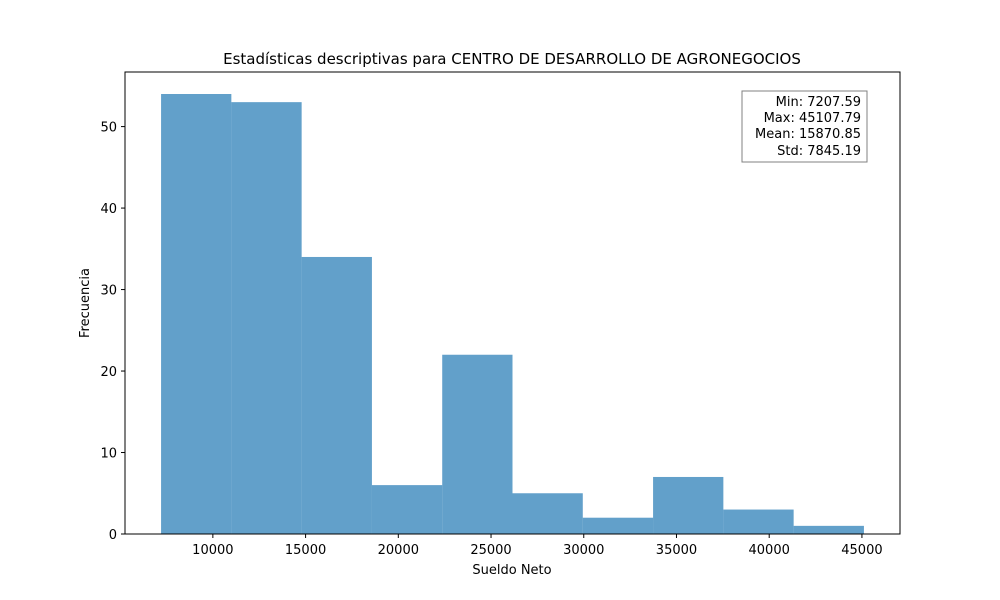  I want to click on x-tick-label: 10000, so click(212, 550).